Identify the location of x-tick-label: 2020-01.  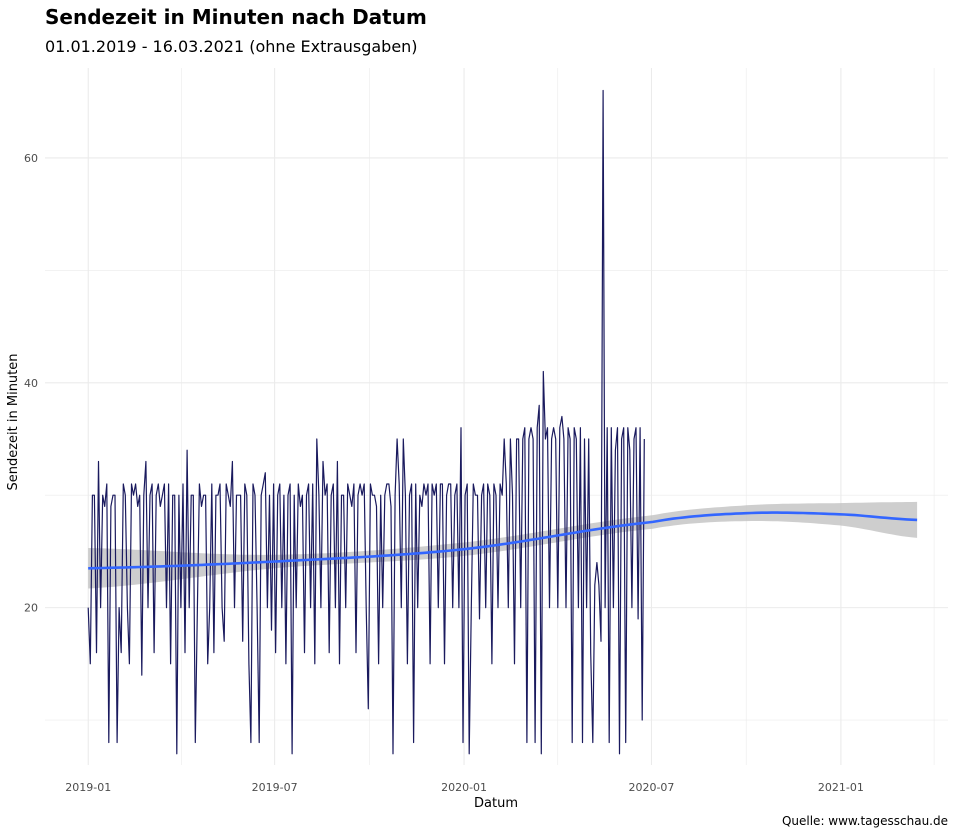
(464, 787).